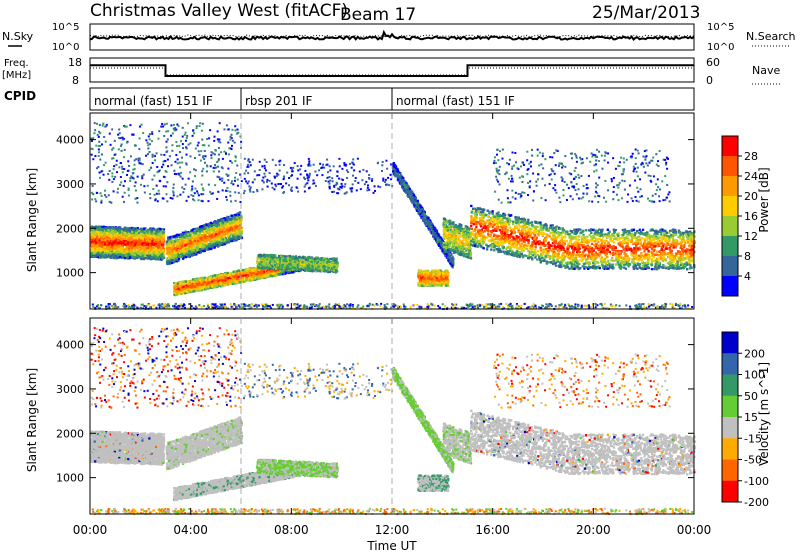 The width and height of the screenshot is (800, 554). Describe the element at coordinates (751, 236) in the screenshot. I see `colorbar-tick-label: 12` at that location.